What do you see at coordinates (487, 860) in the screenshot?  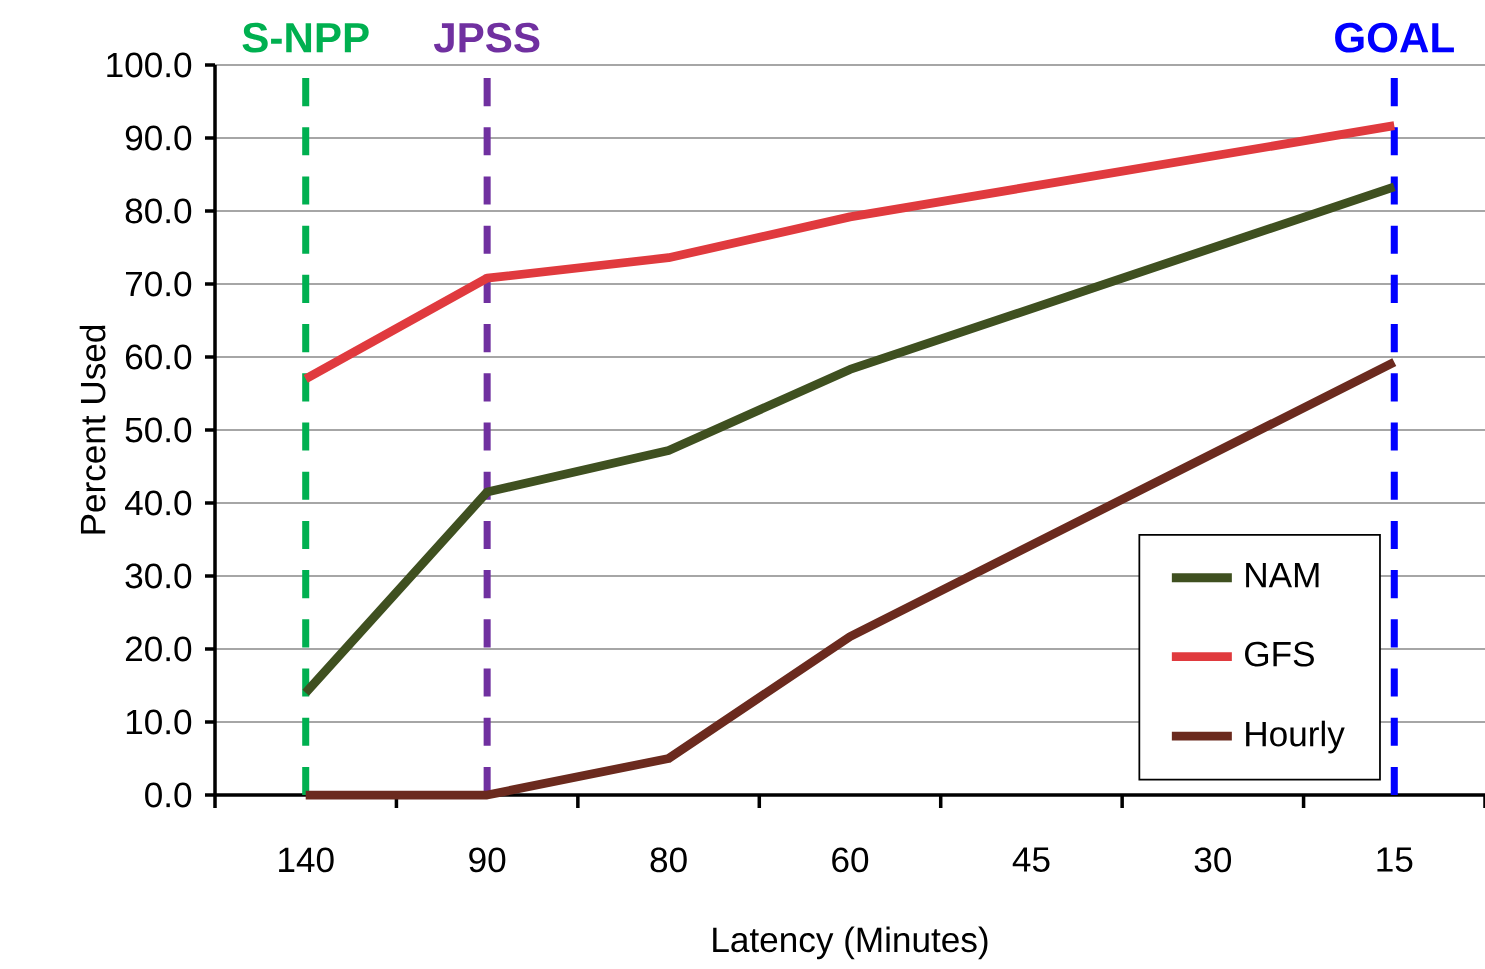 I see `x-tick-label: 90` at bounding box center [487, 860].